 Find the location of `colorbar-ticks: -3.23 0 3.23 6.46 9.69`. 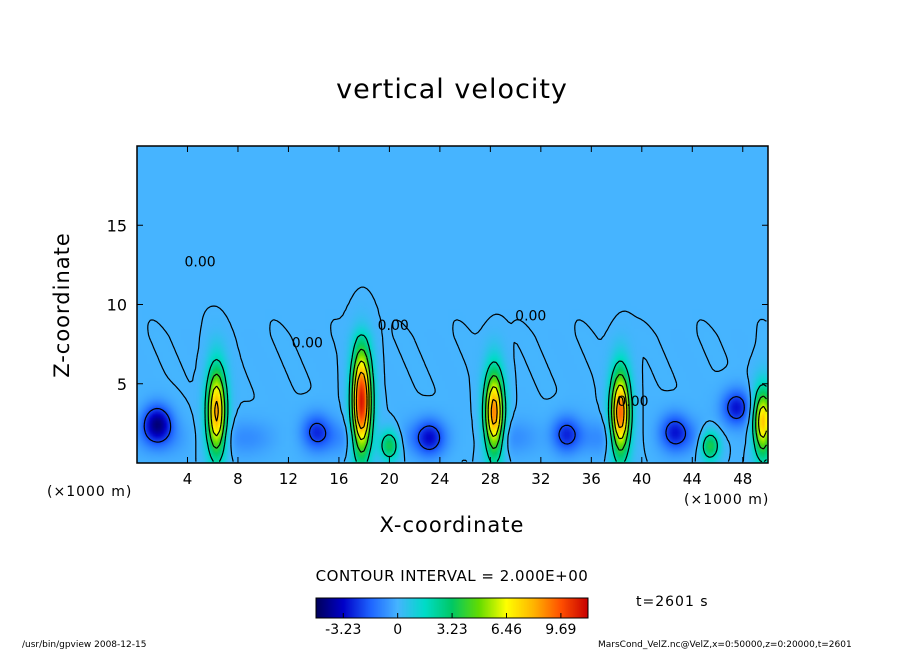

colorbar-ticks: -3.23 0 3.23 6.46 9.69 is located at coordinates (450, 625).